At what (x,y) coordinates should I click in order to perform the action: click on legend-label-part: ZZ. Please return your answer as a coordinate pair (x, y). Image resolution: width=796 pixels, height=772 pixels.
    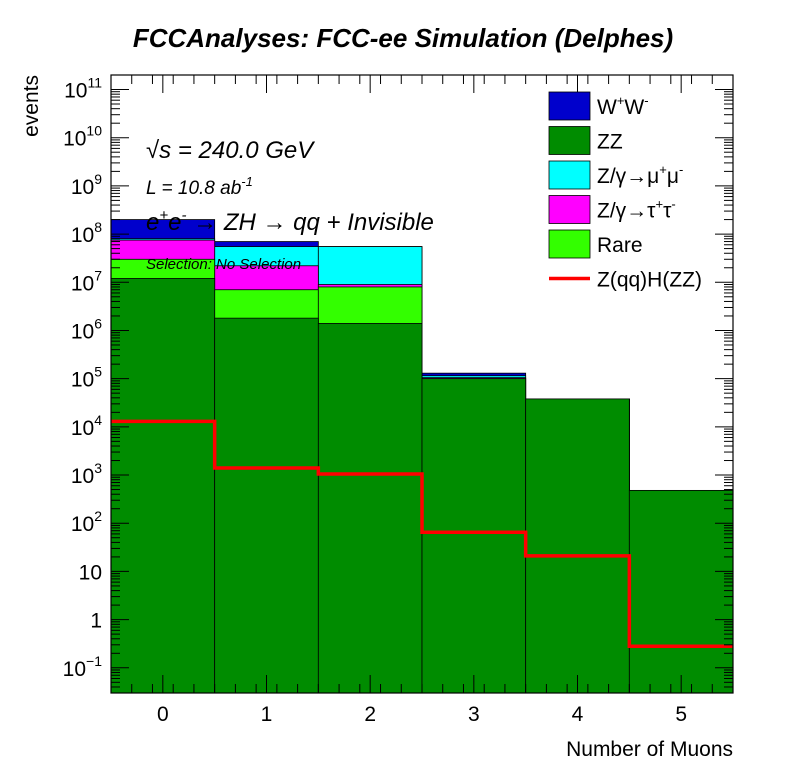
    Looking at the image, I should click on (610, 142).